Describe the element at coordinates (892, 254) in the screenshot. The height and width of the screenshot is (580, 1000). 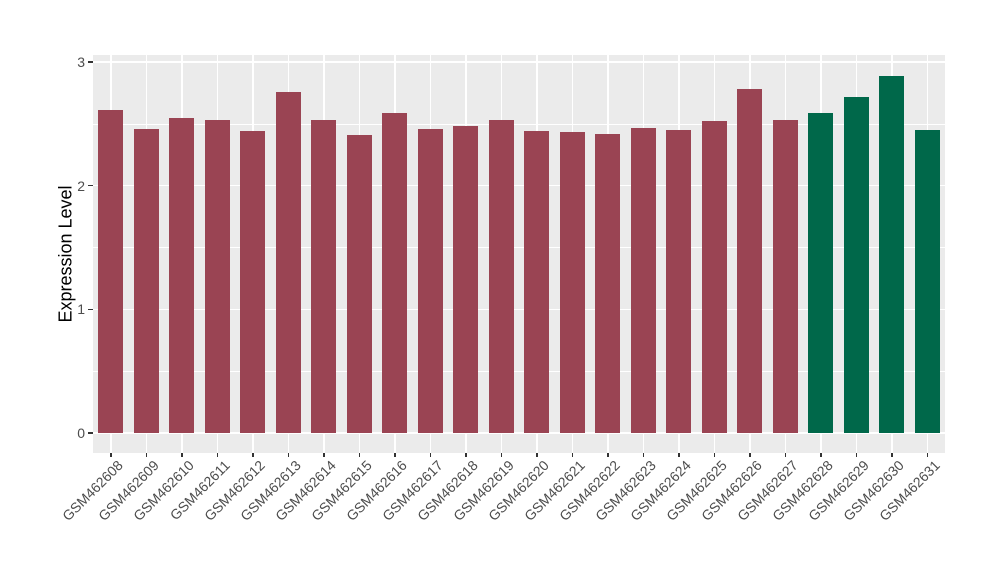
I see `bar-GSM462630` at that location.